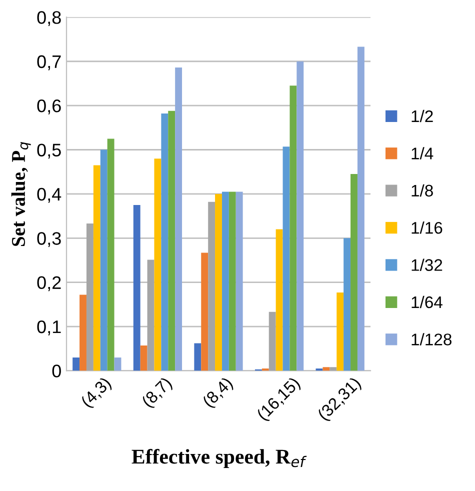 Image resolution: width=475 pixels, height=491 pixels. What do you see at coordinates (49, 18) in the screenshot?
I see `y-tick-label: 0,8` at bounding box center [49, 18].